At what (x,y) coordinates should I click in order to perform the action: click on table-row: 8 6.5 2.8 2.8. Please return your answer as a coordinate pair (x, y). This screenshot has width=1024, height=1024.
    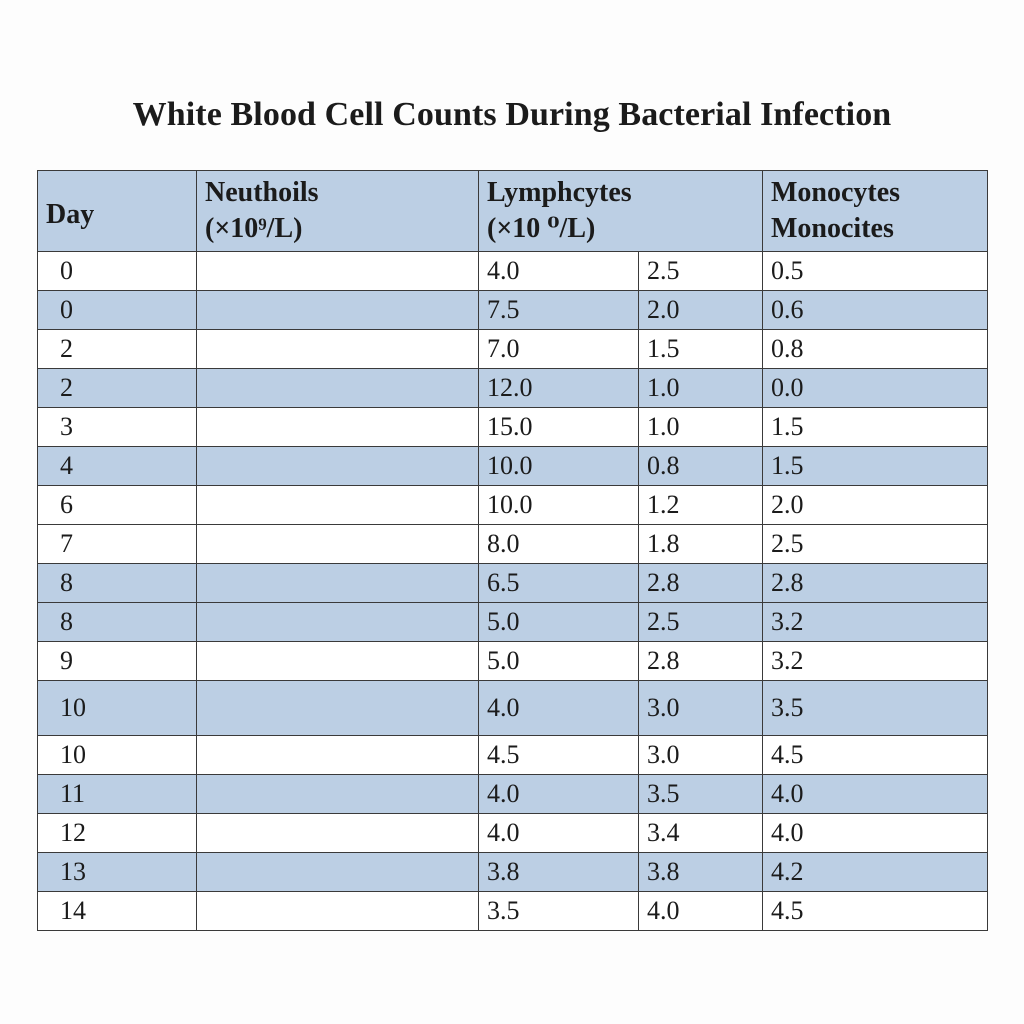
    Looking at the image, I should click on (512, 583).